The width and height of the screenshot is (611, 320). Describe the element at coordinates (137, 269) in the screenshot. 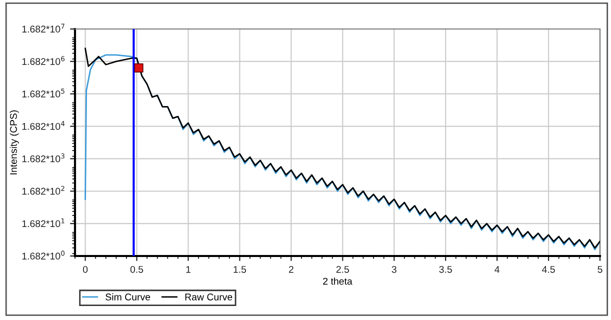

I see `x-tick-label: 0.5` at that location.